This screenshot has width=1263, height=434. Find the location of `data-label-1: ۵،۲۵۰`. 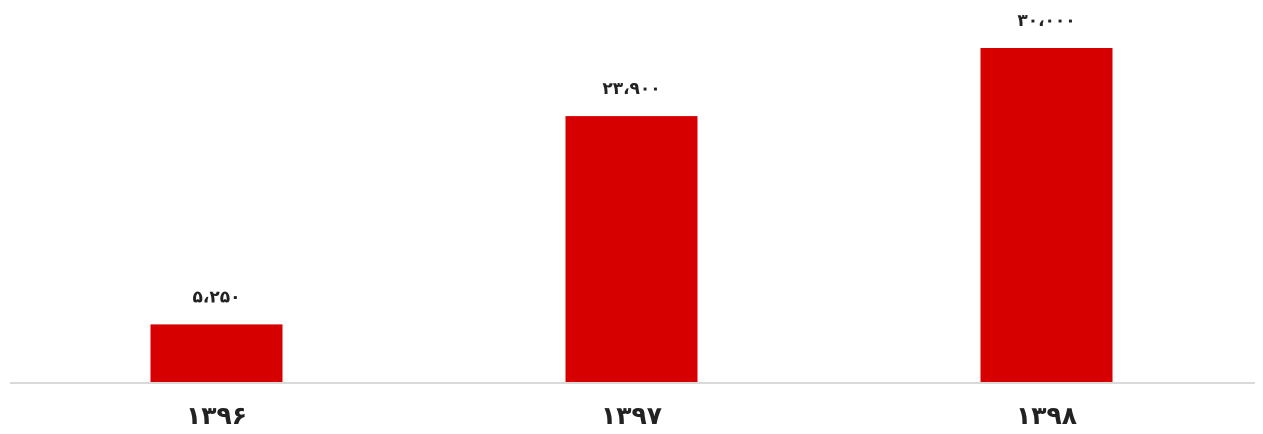

data-label-1: ۵،۲۵۰ is located at coordinates (217, 297).